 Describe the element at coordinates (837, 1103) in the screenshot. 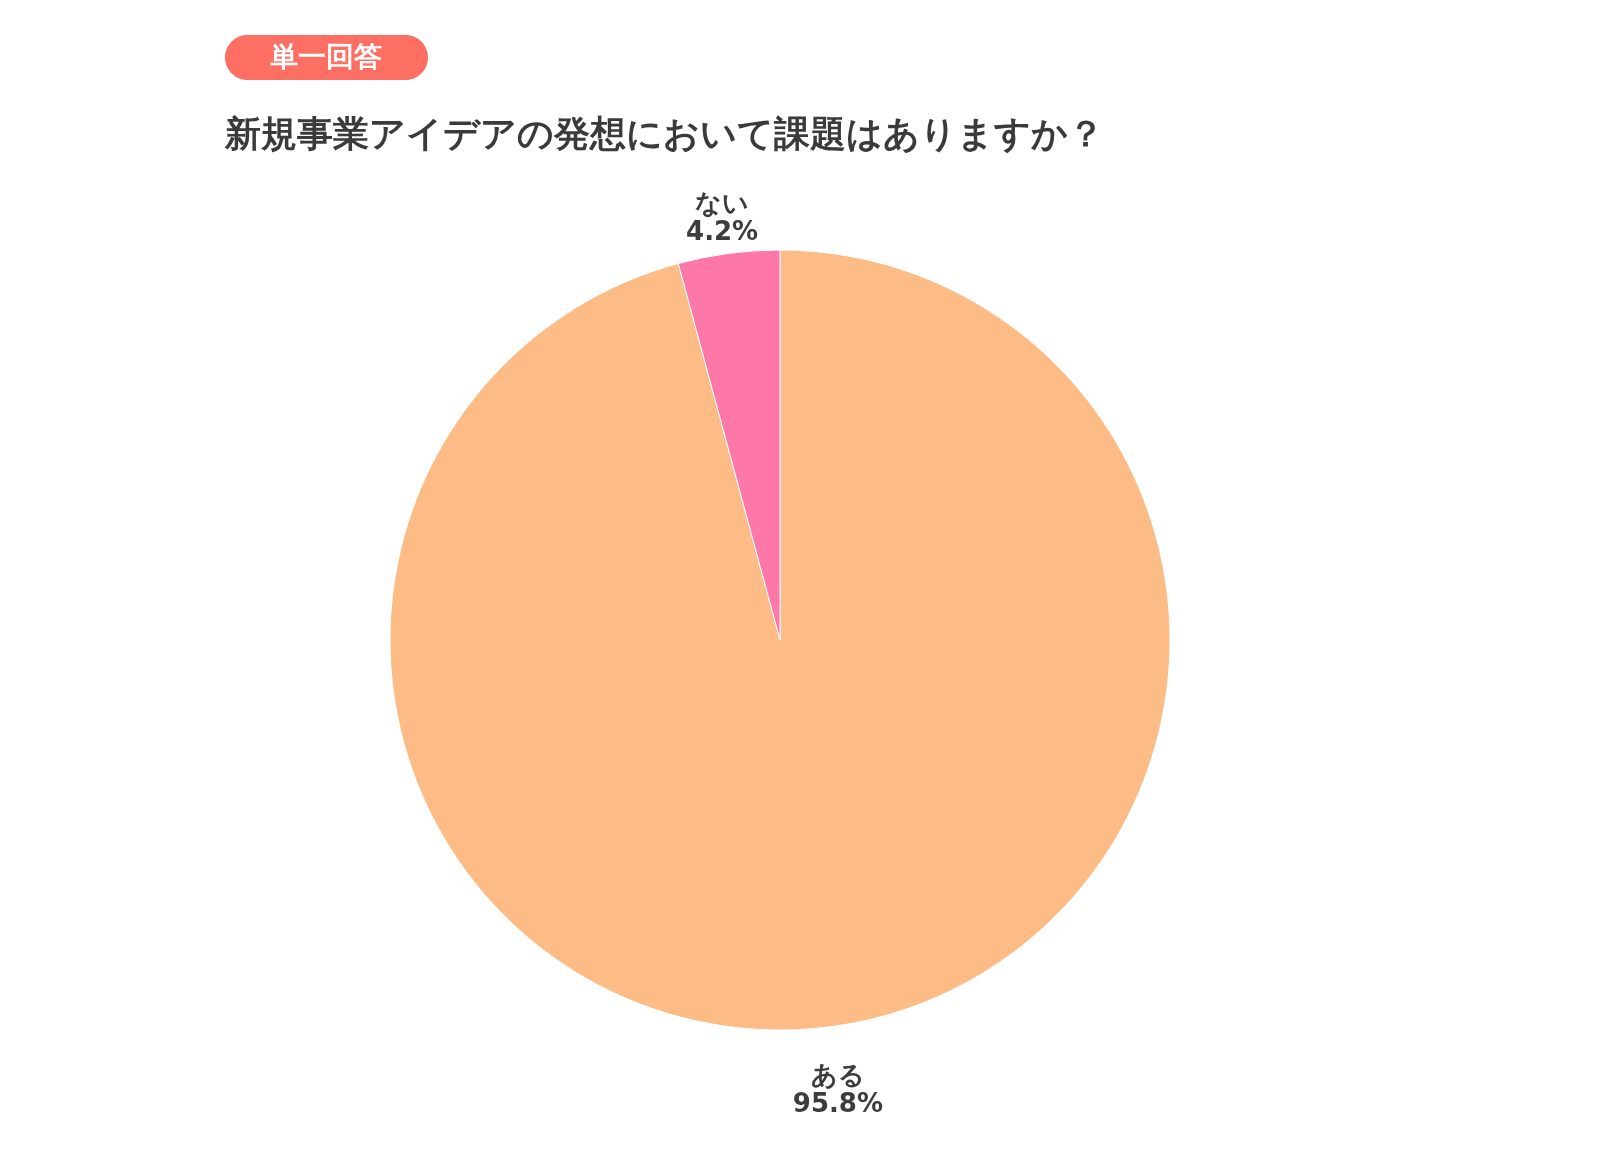

I see `data-label: 95.8%` at that location.